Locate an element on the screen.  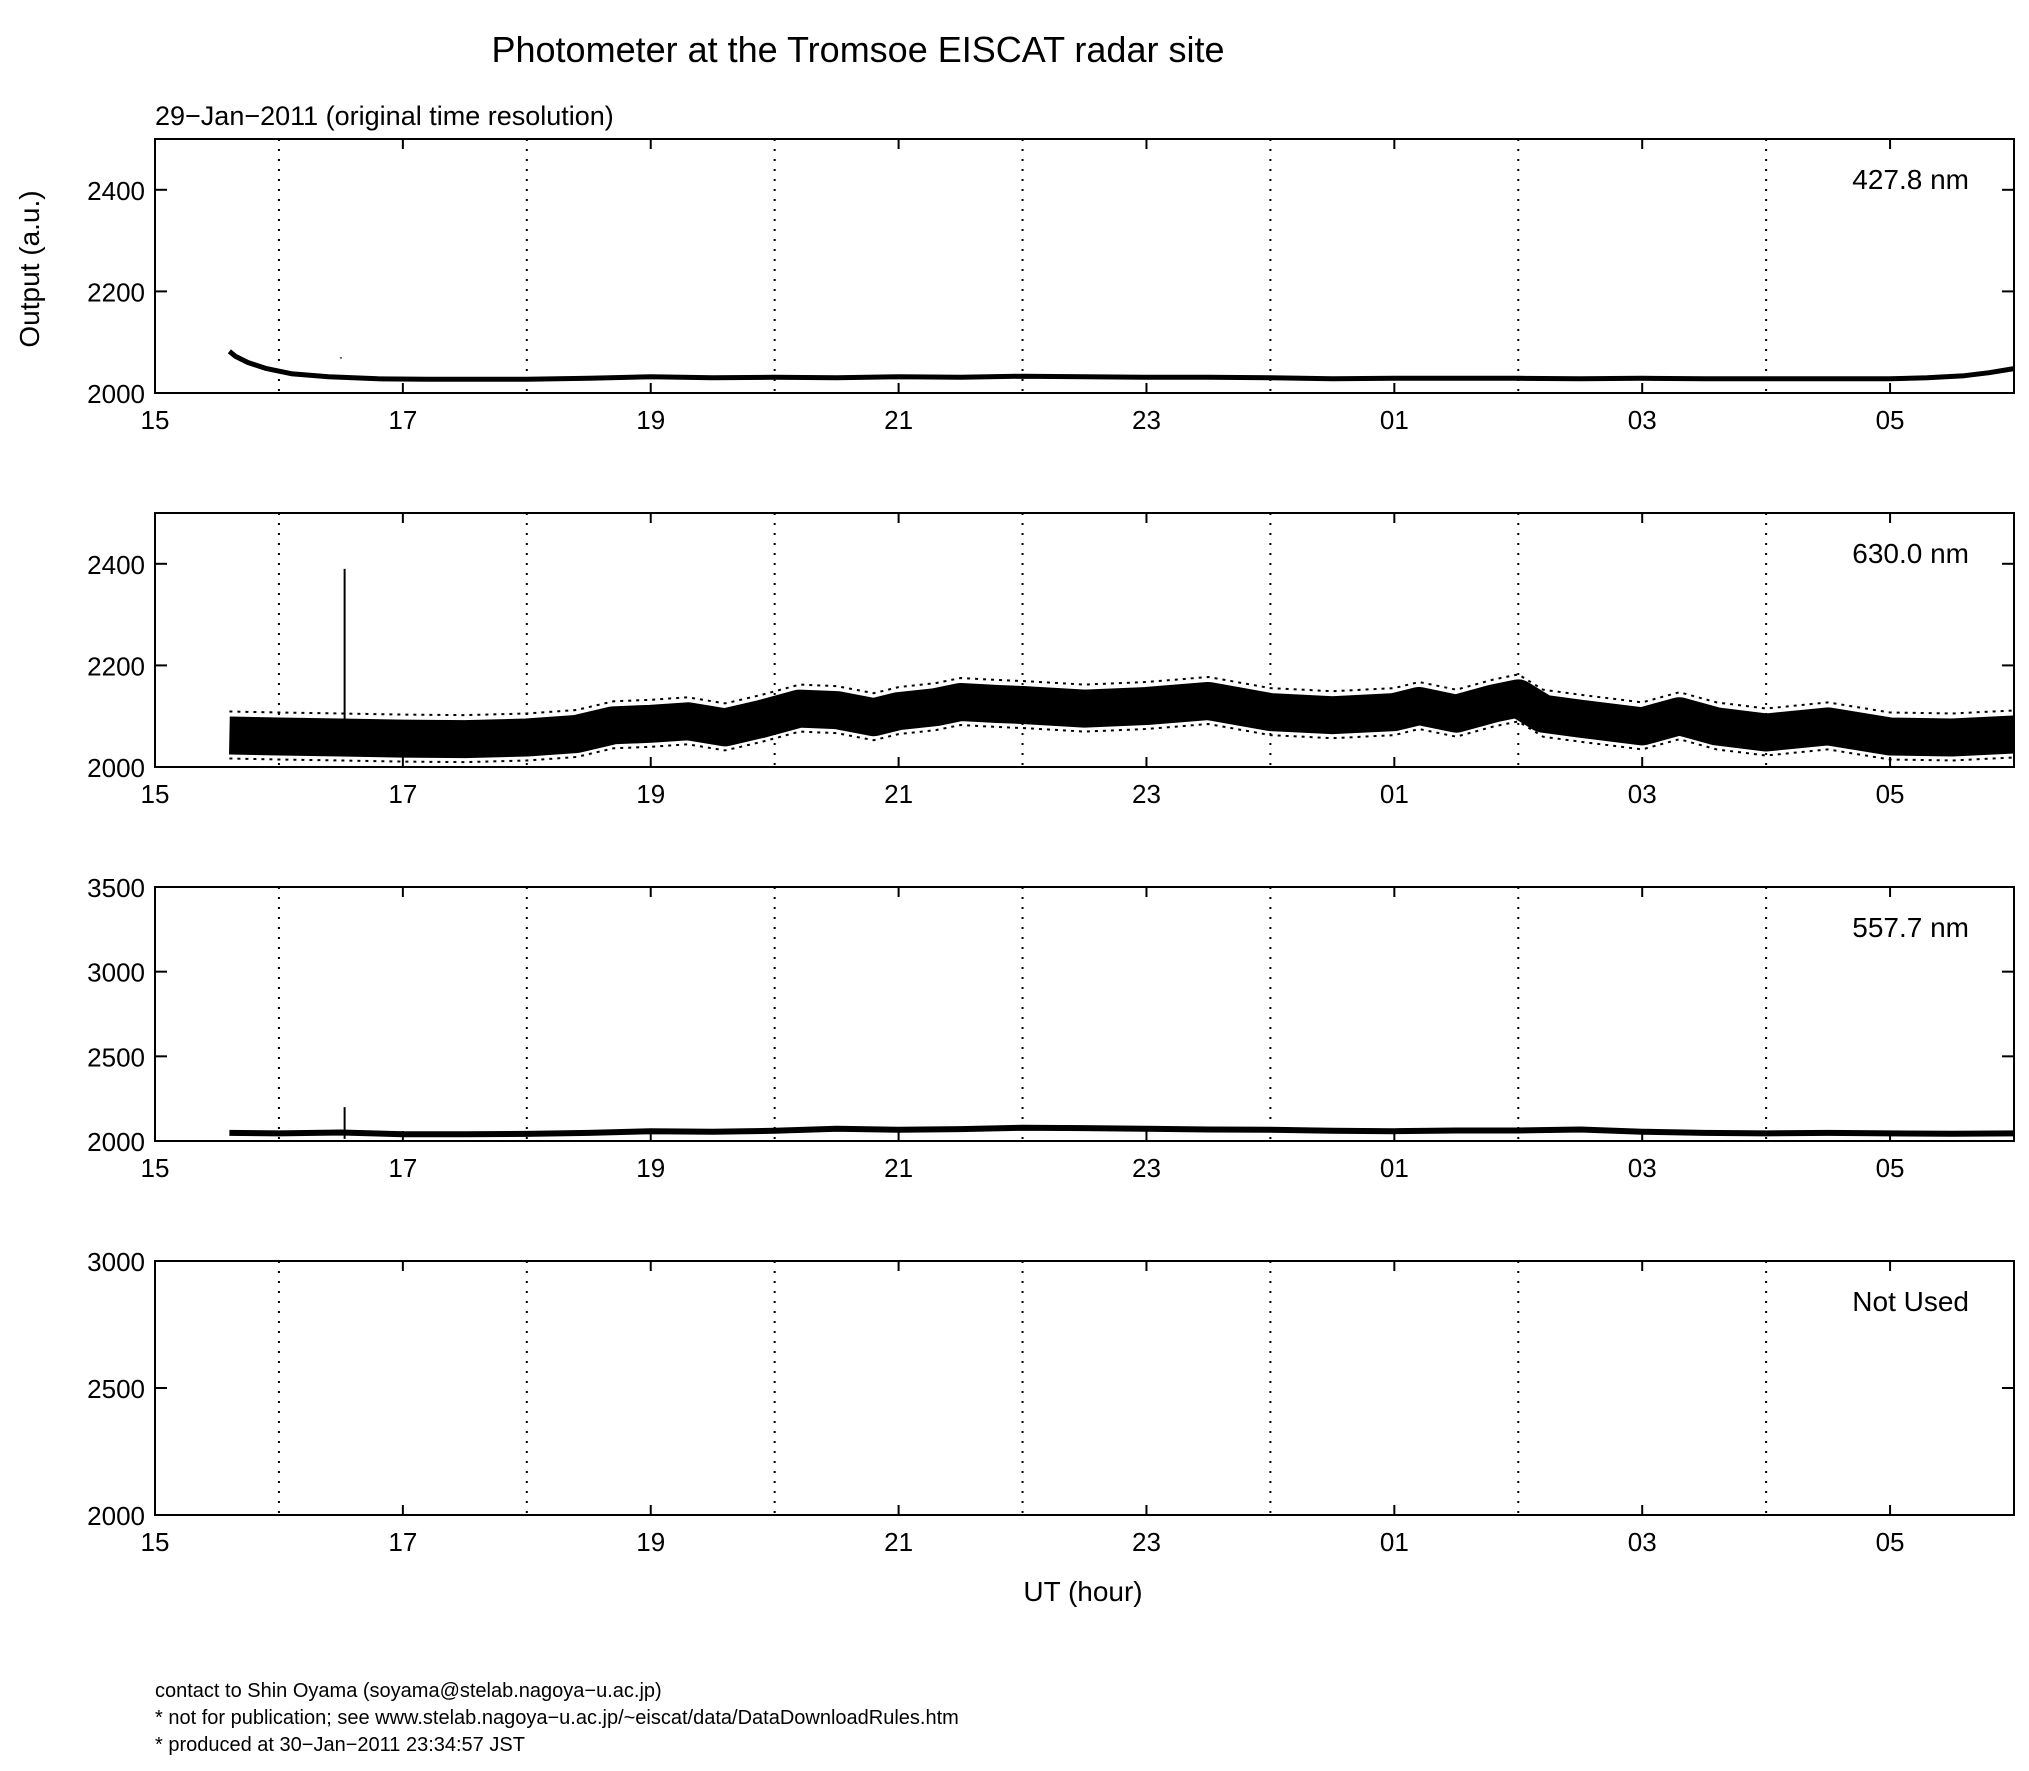
y-axis-label: Output (a.u.) is located at coordinates (29, 268).